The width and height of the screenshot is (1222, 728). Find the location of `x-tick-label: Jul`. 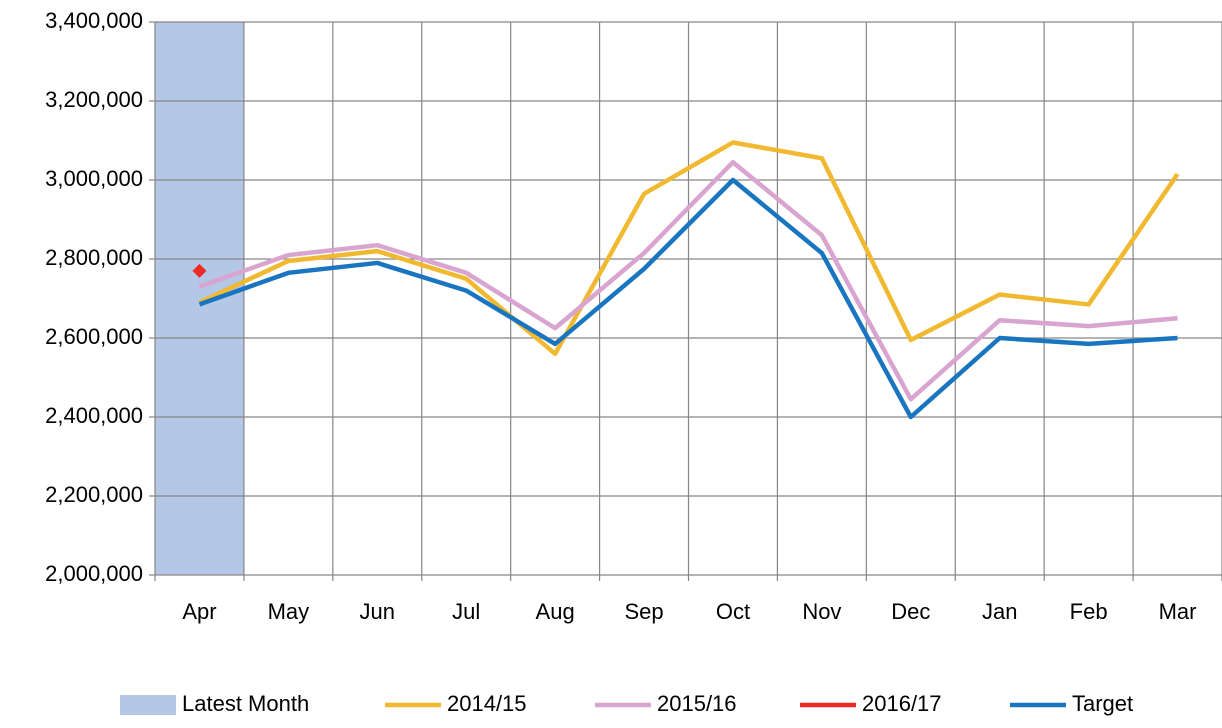

x-tick-label: Jul is located at coordinates (466, 611).